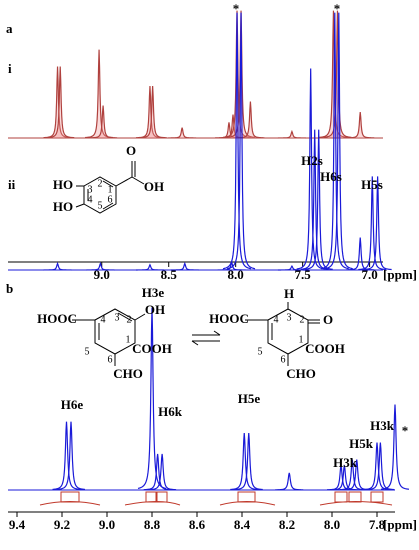 Image resolution: width=419 pixels, height=550 pixels. I want to click on trace-label: i, so click(10, 68).